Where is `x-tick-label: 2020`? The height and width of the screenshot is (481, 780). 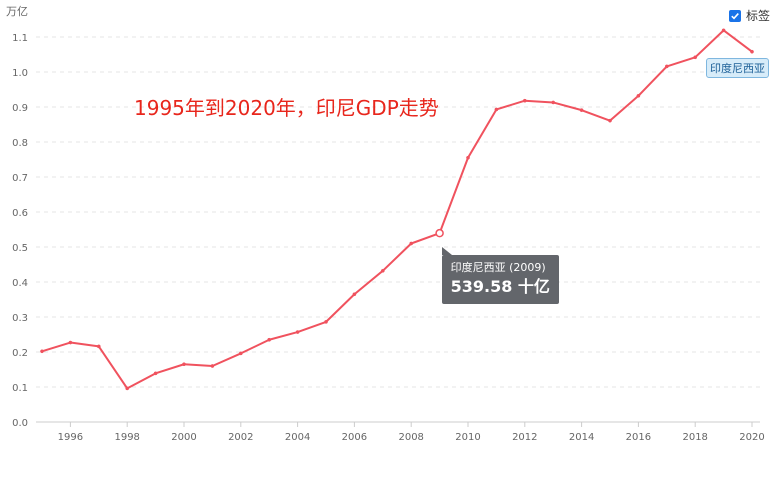 x-tick-label: 2020 is located at coordinates (751, 437).